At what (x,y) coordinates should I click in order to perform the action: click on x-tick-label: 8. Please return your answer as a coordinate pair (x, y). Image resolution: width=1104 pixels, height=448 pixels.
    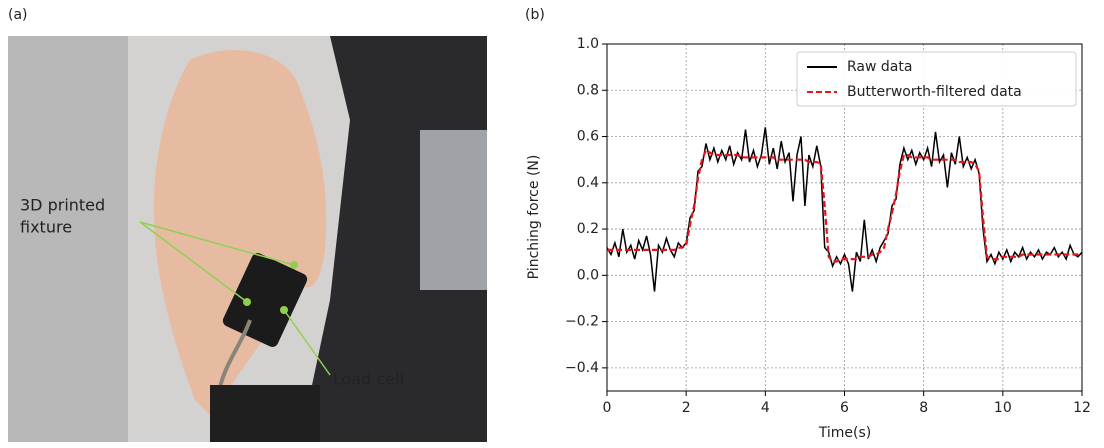
    Looking at the image, I should click on (923, 408).